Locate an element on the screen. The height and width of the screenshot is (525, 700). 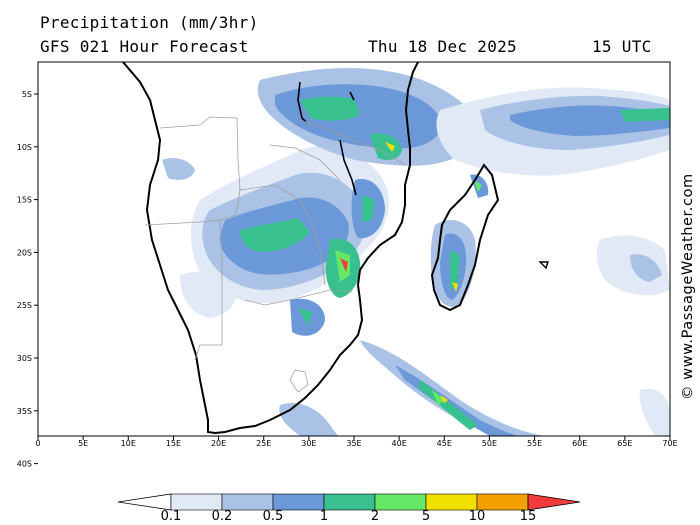
lat-tick-label: 25S is located at coordinates (24, 305).